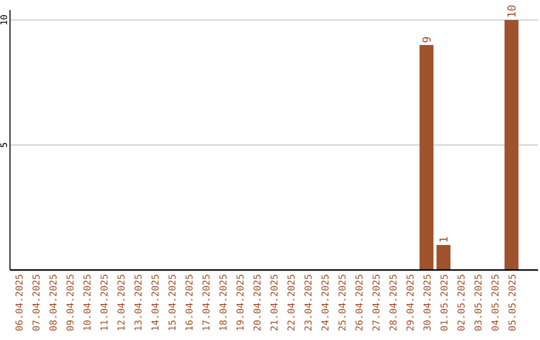 The image size is (540, 340). I want to click on data-label: 1, so click(444, 239).